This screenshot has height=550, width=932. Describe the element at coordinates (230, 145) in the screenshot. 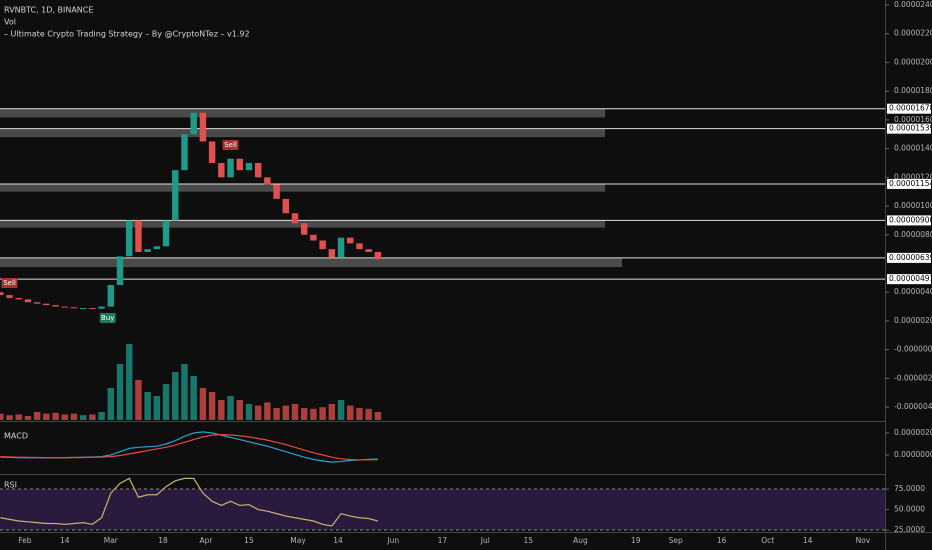

I see `signal-label: Sell` at that location.